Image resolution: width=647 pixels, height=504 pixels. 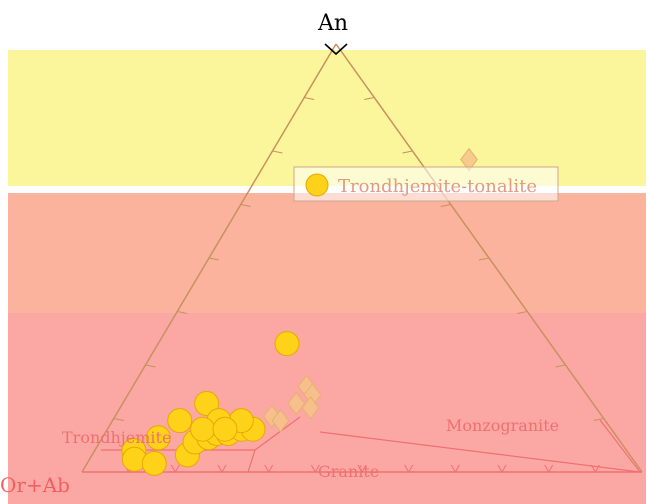 I want to click on vertex-label-an: An, so click(x=332, y=23).